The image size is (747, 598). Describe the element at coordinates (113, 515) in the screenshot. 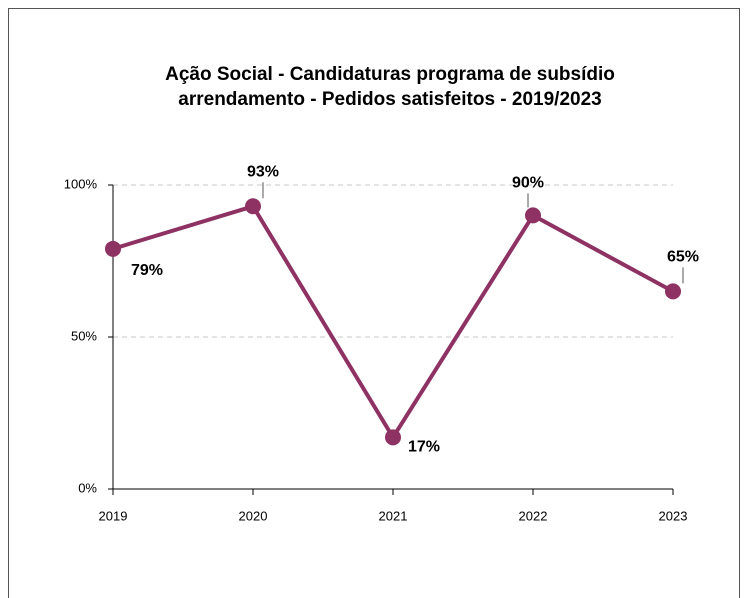

I see `x-tick-label: 2019` at that location.